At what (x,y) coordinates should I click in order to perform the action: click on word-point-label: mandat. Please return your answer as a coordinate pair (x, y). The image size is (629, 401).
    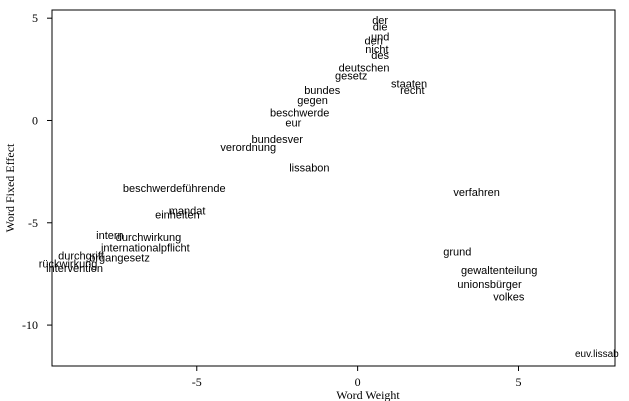
    Looking at the image, I should click on (187, 212).